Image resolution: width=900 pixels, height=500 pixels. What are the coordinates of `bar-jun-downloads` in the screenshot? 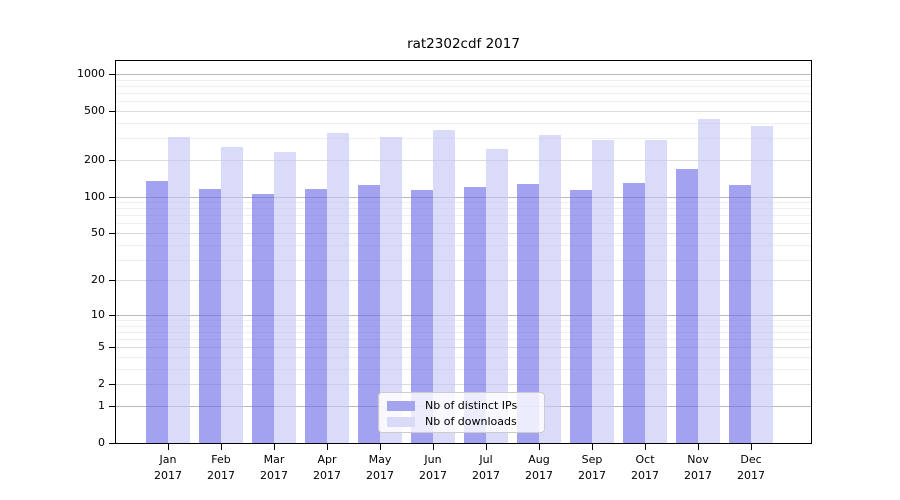 It's located at (444, 286).